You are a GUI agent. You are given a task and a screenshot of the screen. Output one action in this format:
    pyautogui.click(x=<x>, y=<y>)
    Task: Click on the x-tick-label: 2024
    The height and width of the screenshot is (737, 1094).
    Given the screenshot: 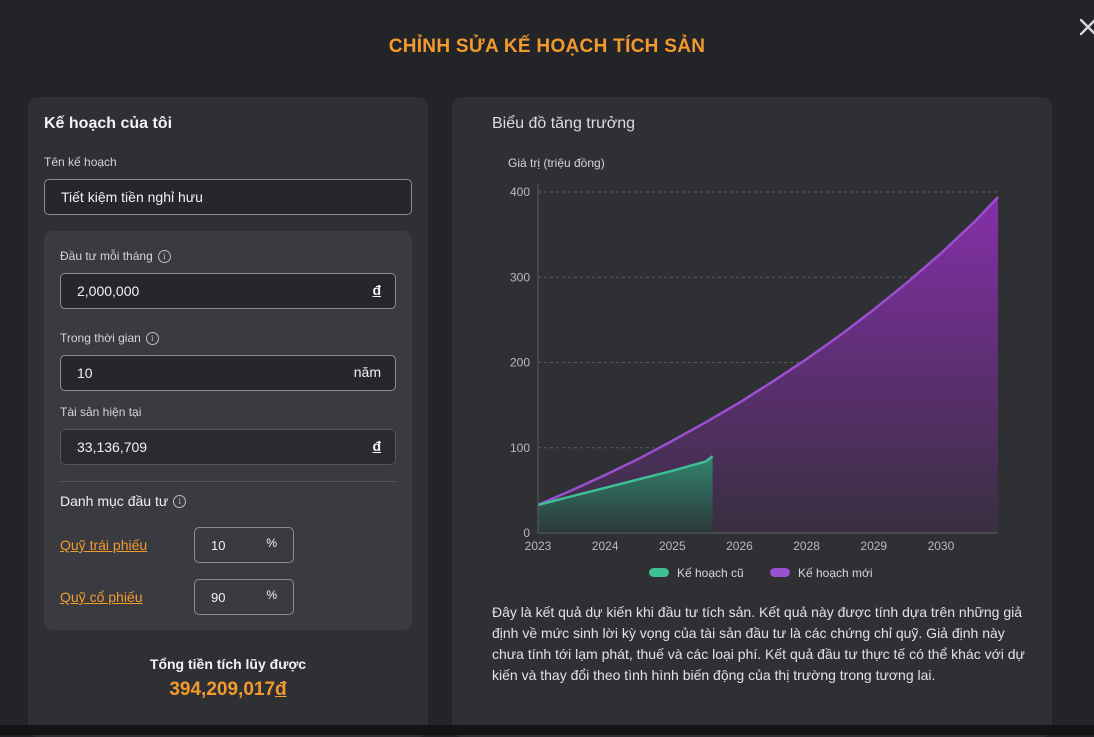 What is the action you would take?
    pyautogui.click(x=605, y=546)
    